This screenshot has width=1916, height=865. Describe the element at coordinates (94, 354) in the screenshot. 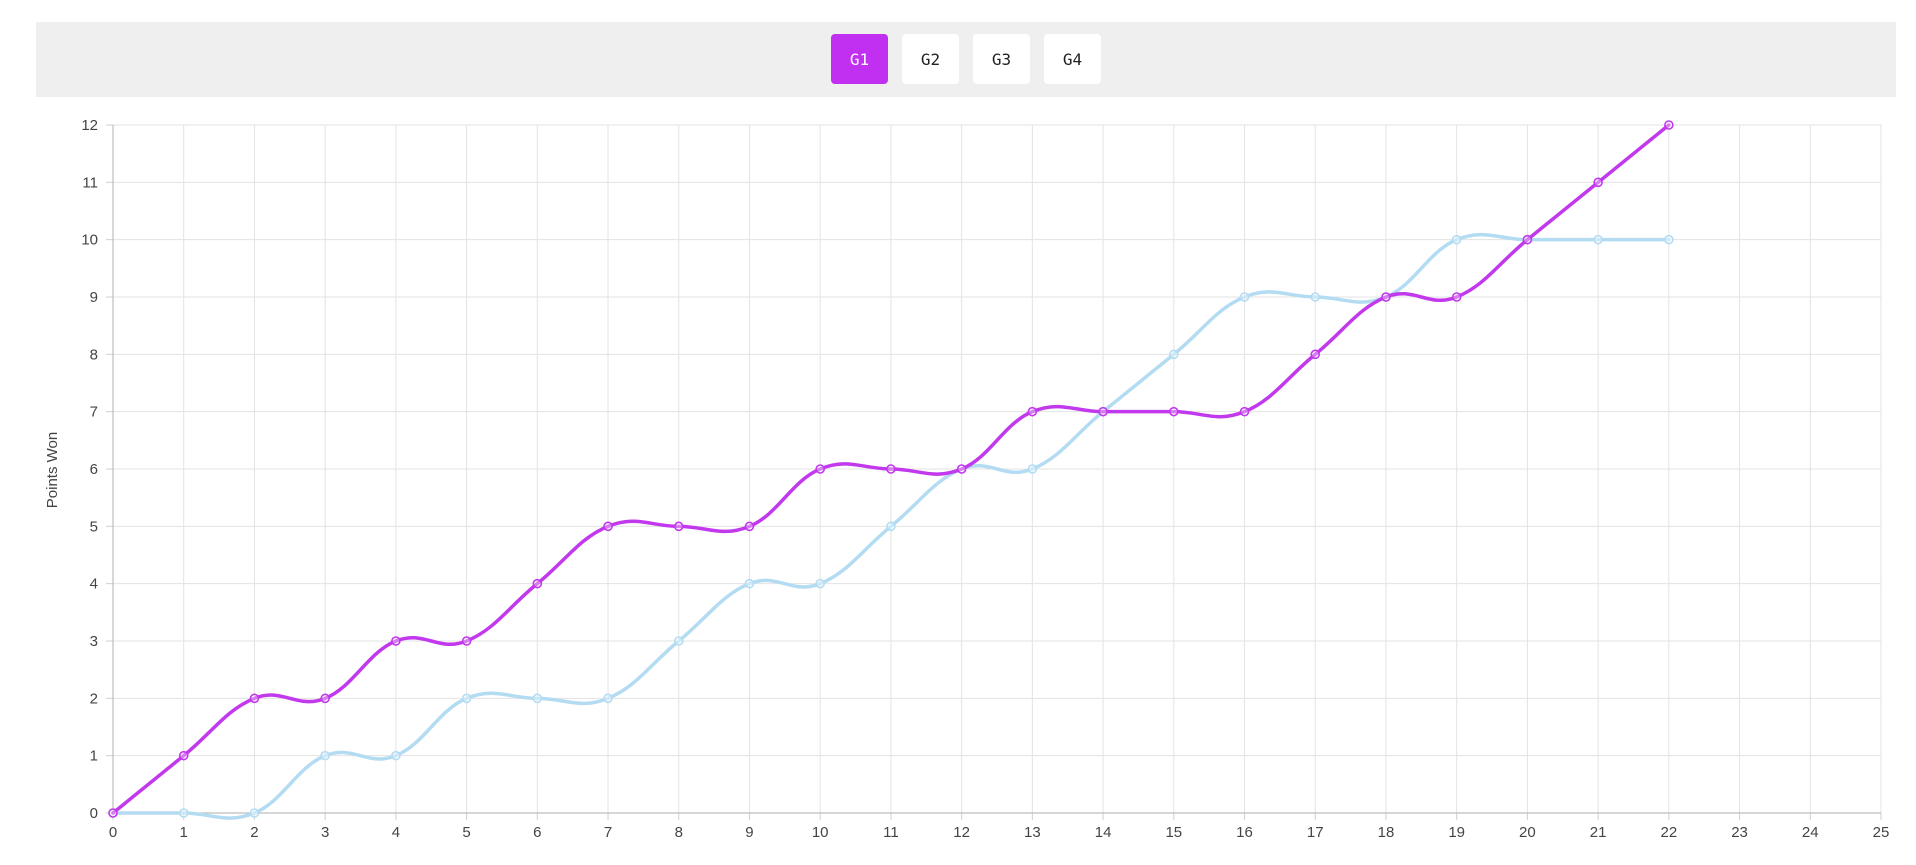

I see `y-tick-label: 8` at that location.